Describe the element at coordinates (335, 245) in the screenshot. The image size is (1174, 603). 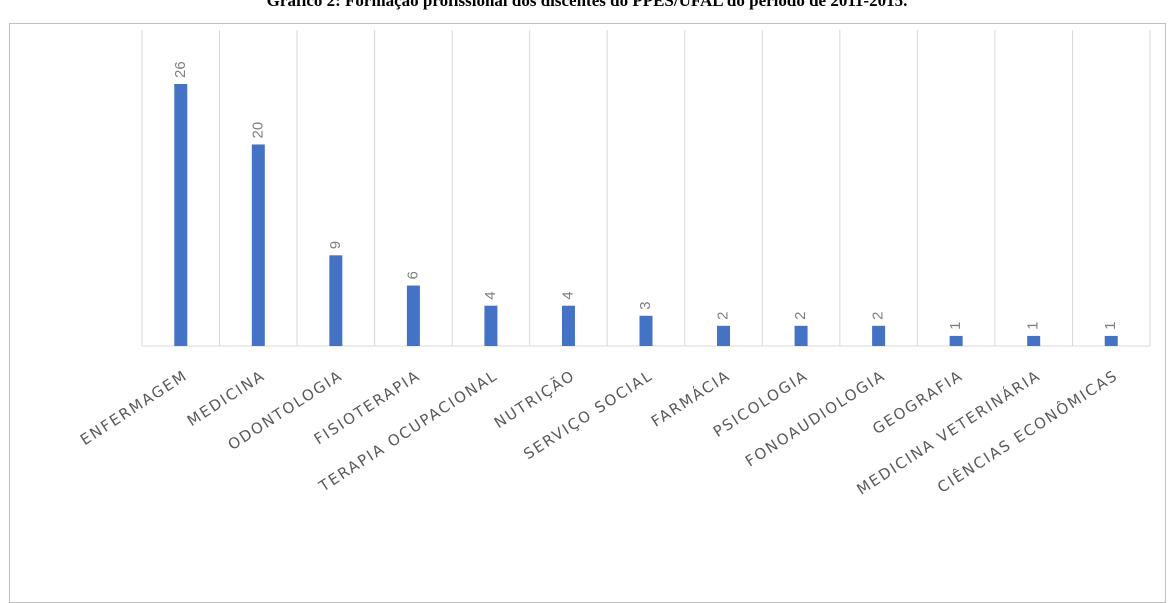
I see `data-label: 9` at that location.